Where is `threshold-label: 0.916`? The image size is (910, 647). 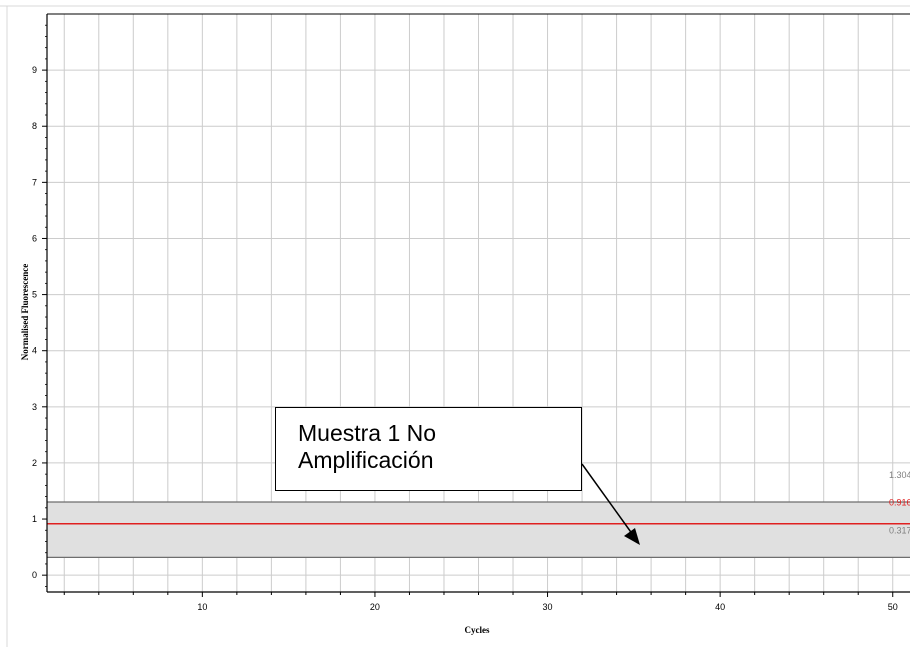 threshold-label: 0.916 is located at coordinates (899, 503).